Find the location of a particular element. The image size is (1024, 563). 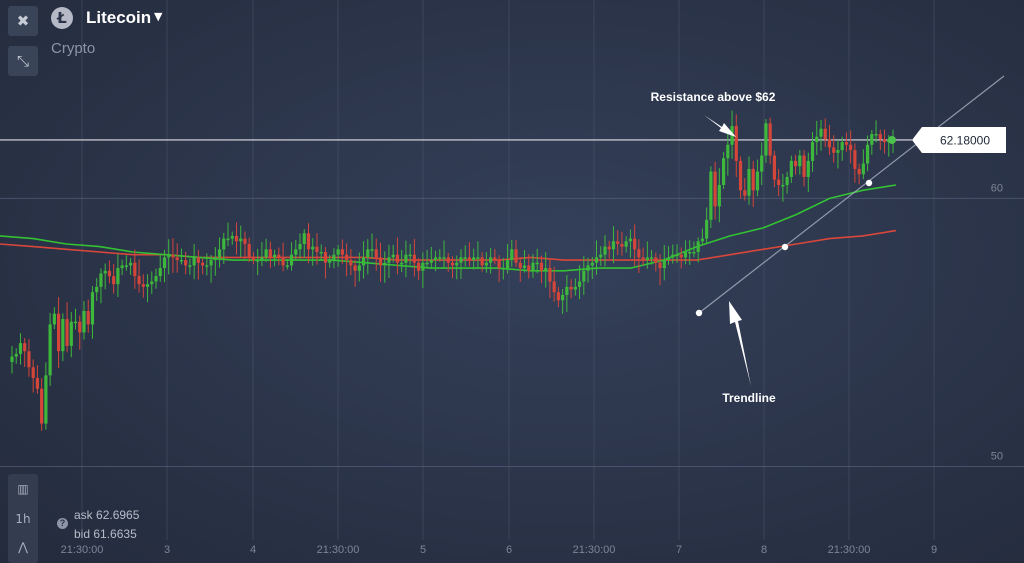

x-tick-label: 4 is located at coordinates (253, 550).